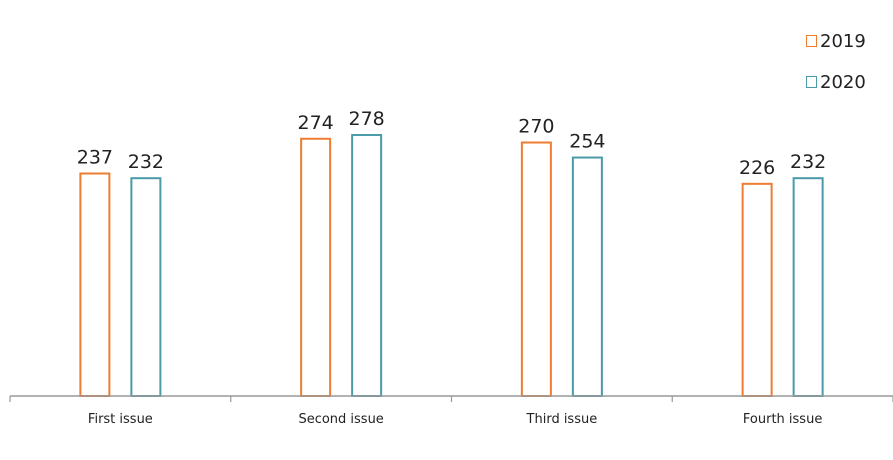 The image size is (893, 460). Describe the element at coordinates (536, 127) in the screenshot. I see `data-label: 270` at that location.